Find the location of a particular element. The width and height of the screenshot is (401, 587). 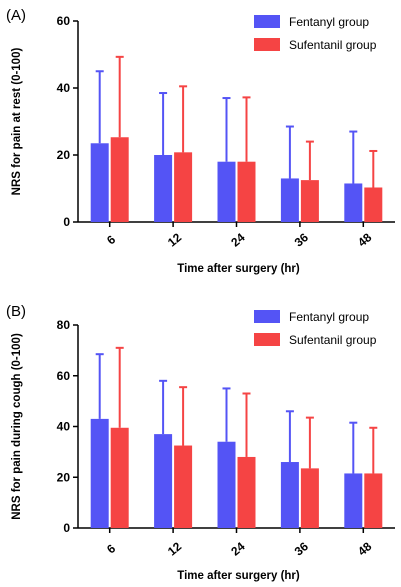

y-axis-title: NRS for pain during cough (0-100) is located at coordinates (17, 426).